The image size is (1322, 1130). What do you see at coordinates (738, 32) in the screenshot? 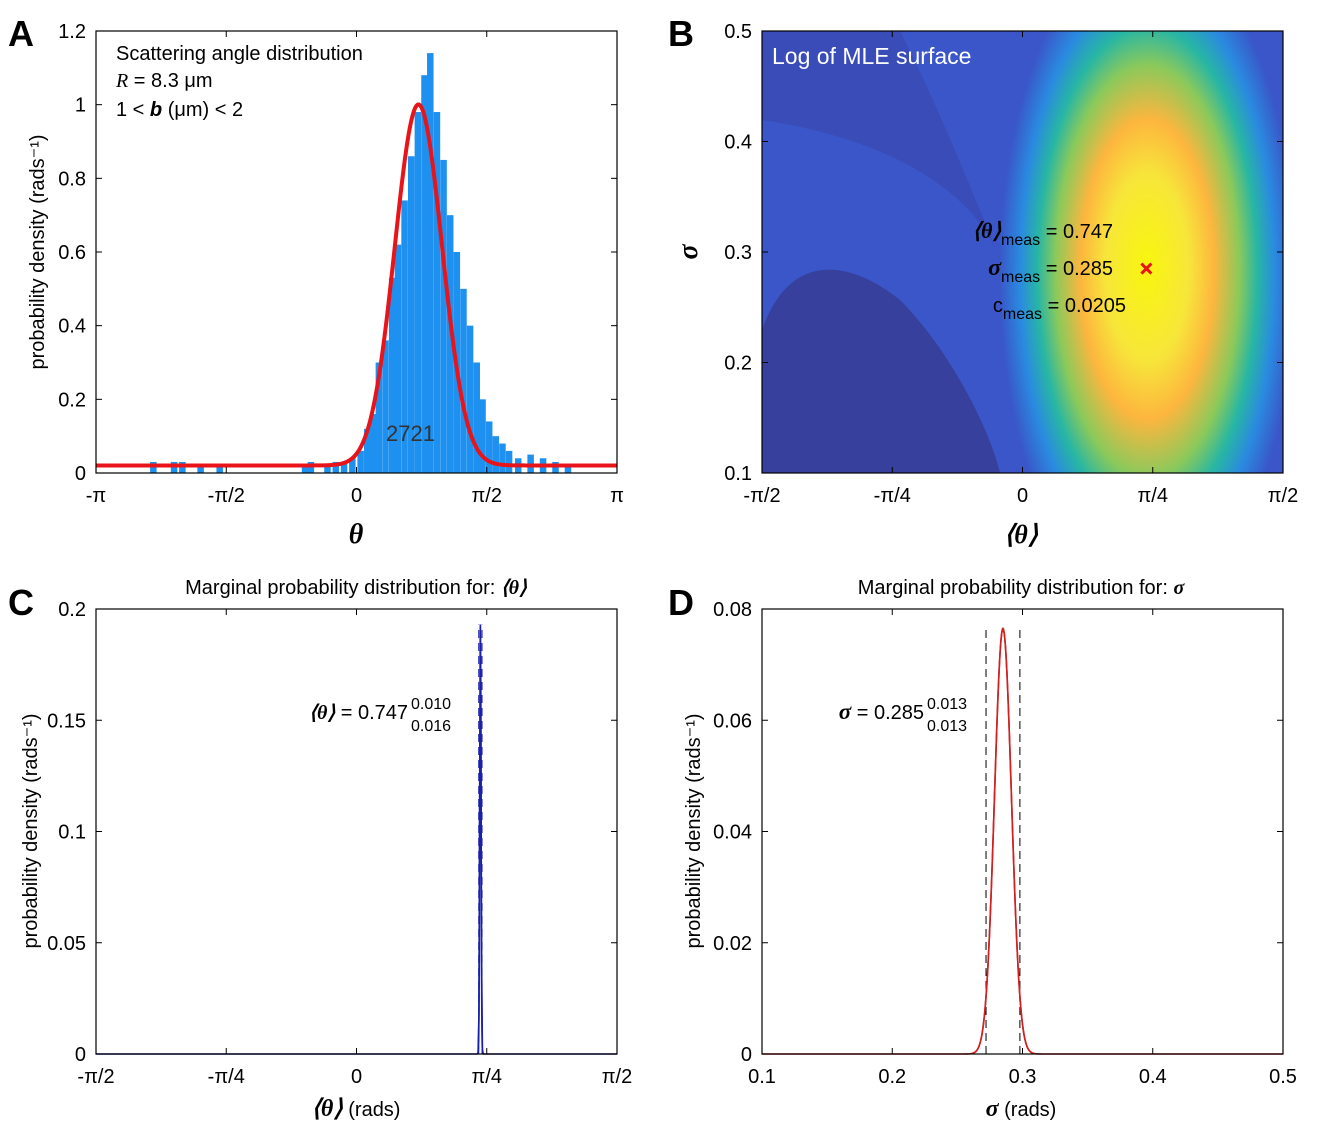
I see `y-tick-label-b: 0.5` at bounding box center [738, 32].